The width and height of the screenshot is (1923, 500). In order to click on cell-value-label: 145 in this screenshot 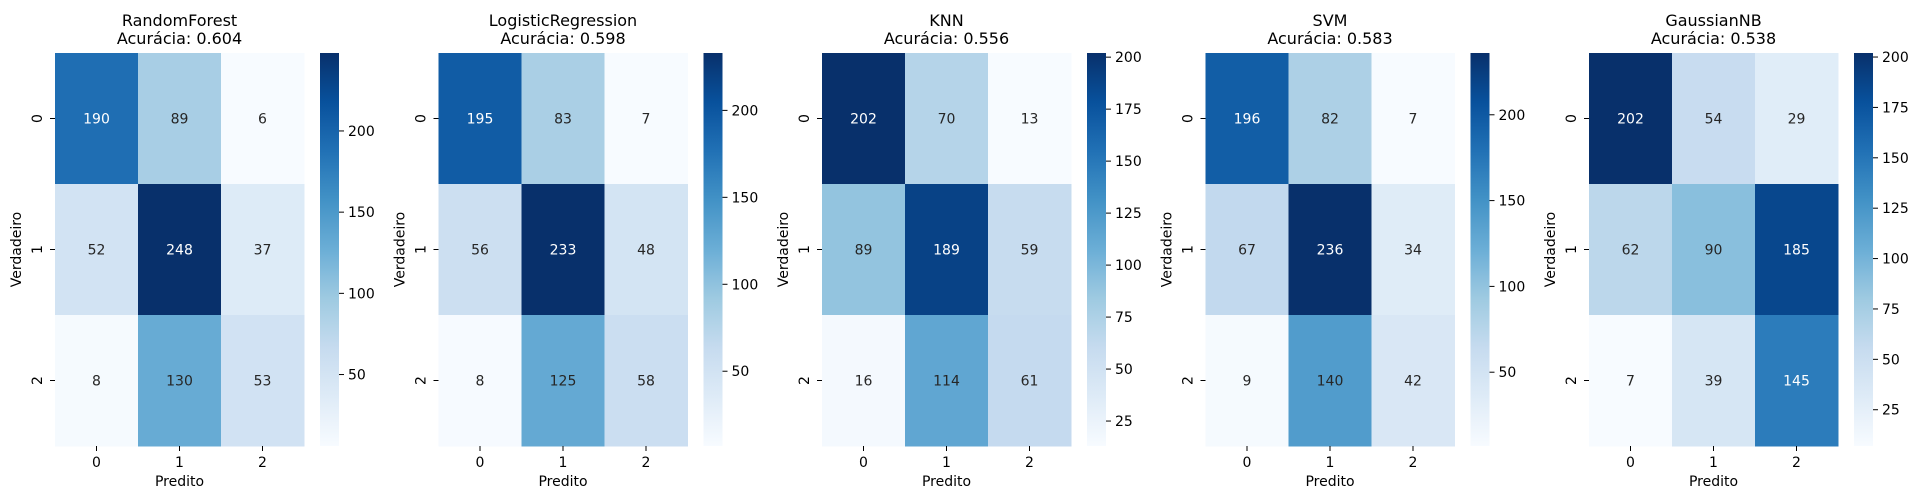, I will do `click(1796, 382)`.